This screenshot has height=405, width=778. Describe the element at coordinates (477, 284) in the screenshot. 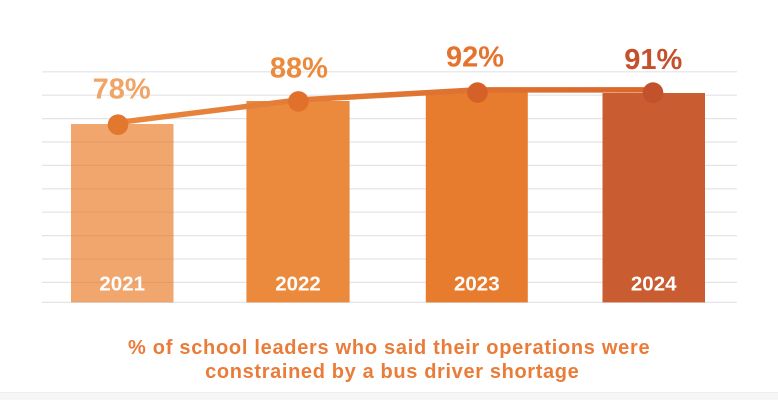

I see `svg-text: 2023` at that location.